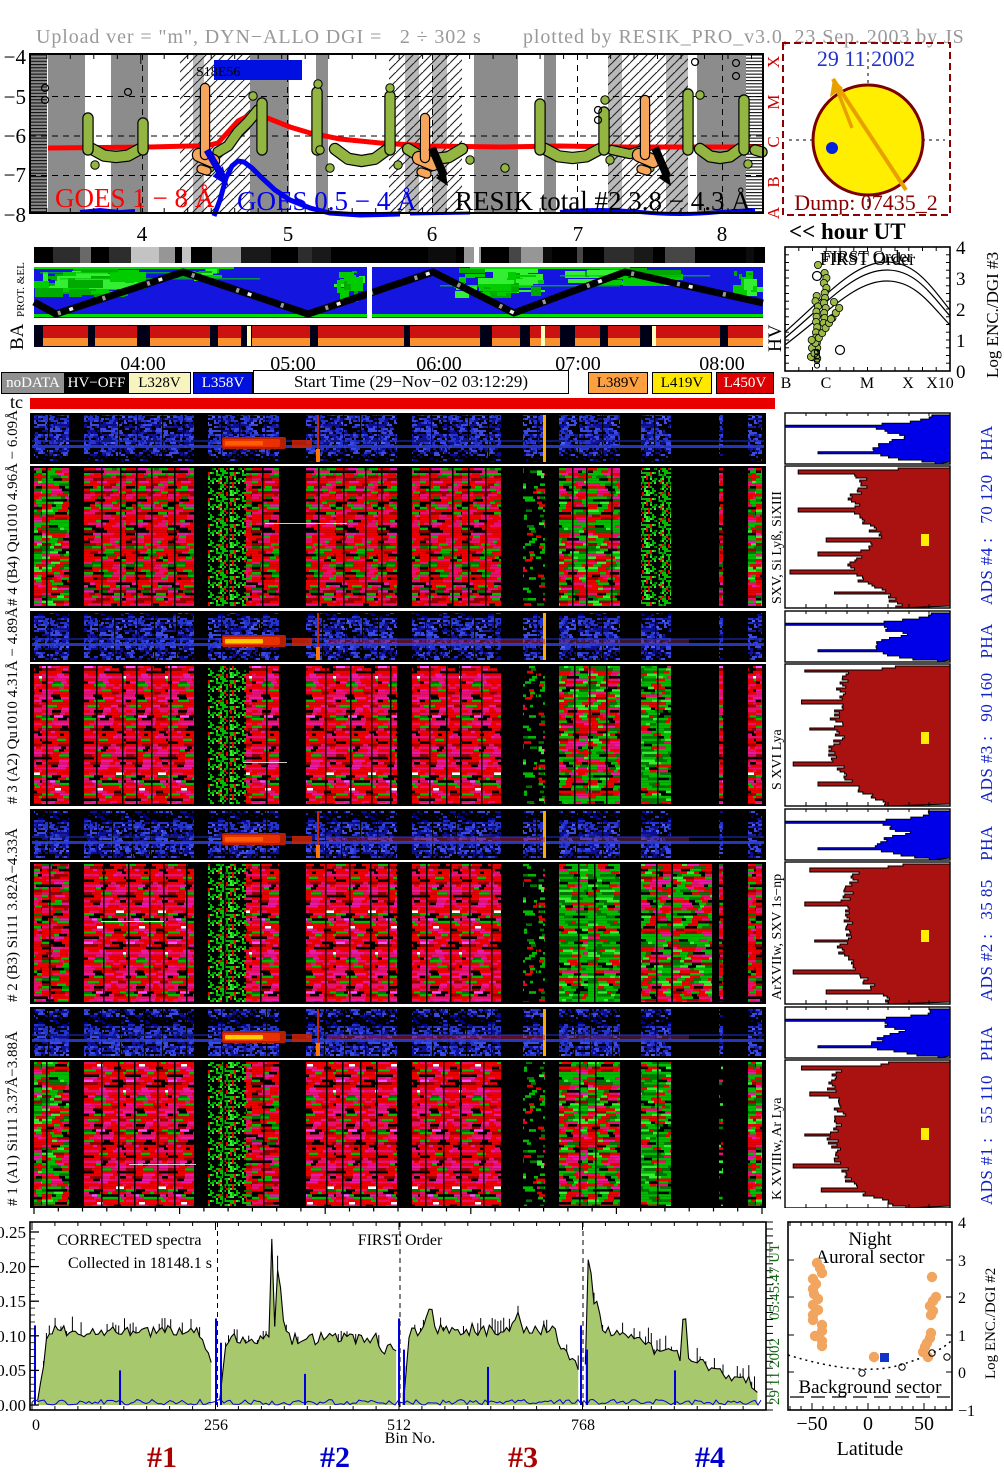  I want to click on svg-text: 512, so click(399, 1425).